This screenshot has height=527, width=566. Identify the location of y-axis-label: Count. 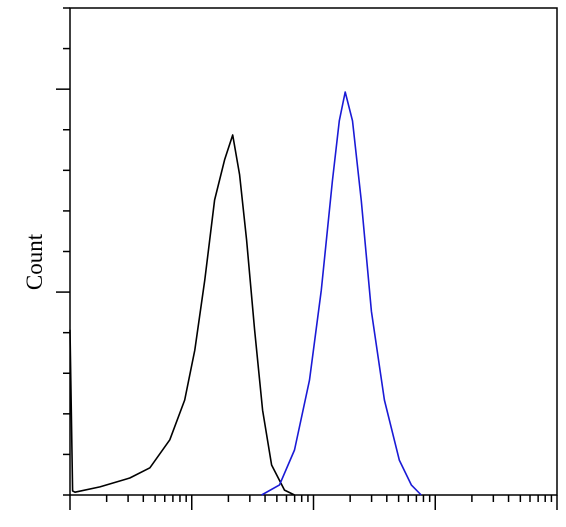
(34, 261).